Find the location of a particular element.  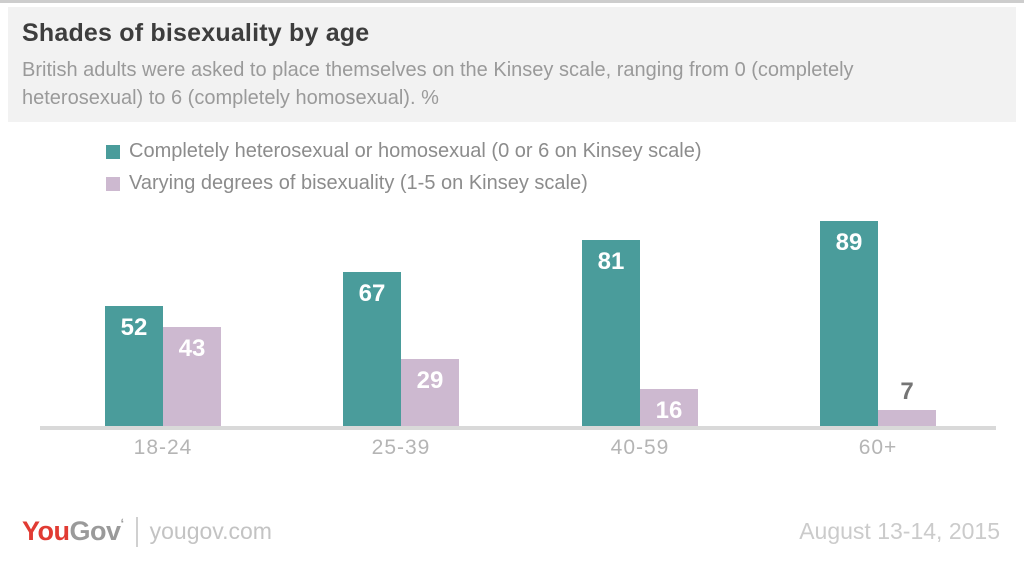

legend-swatch-teal-icon is located at coordinates (113, 151).